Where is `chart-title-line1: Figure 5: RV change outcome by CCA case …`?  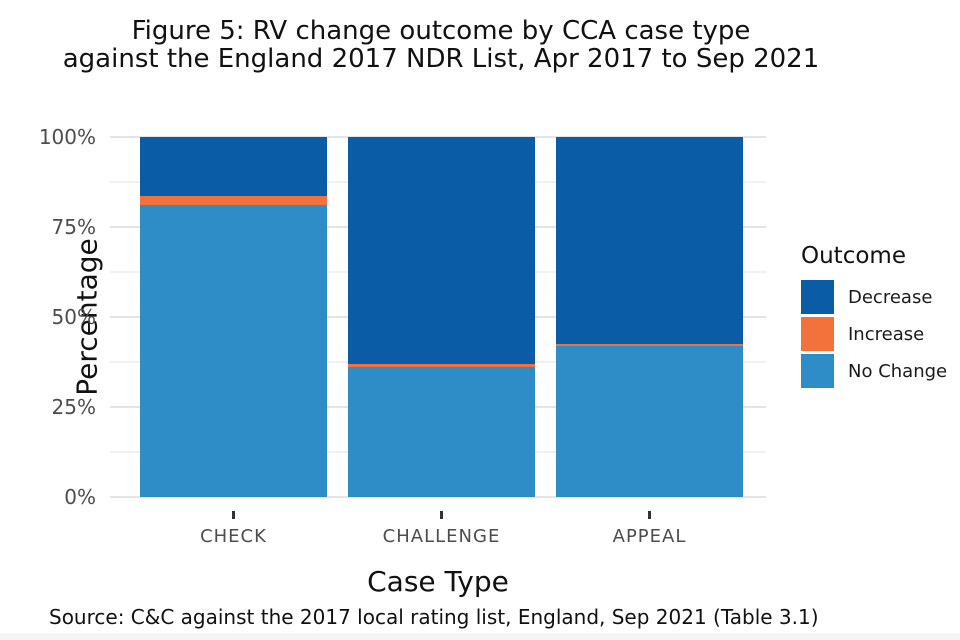 chart-title-line1: Figure 5: RV change outcome by CCA case … is located at coordinates (441, 31).